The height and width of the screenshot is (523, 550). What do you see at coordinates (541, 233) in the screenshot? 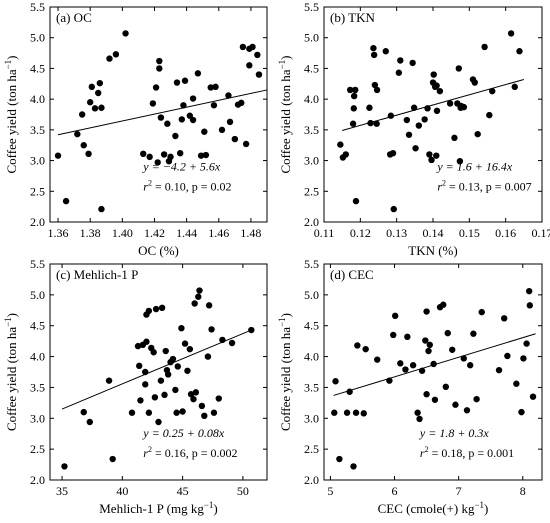
I see `x-tick-label: 0.17` at bounding box center [541, 233].